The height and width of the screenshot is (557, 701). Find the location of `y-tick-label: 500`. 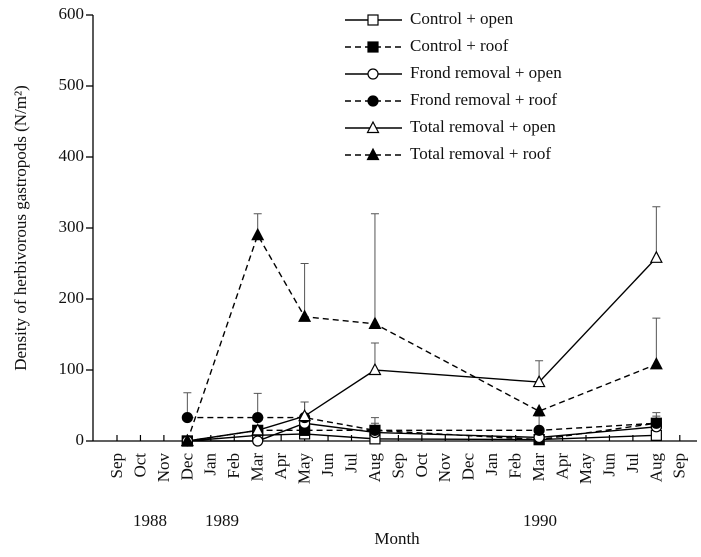

y-tick-label: 500 is located at coordinates (72, 84).